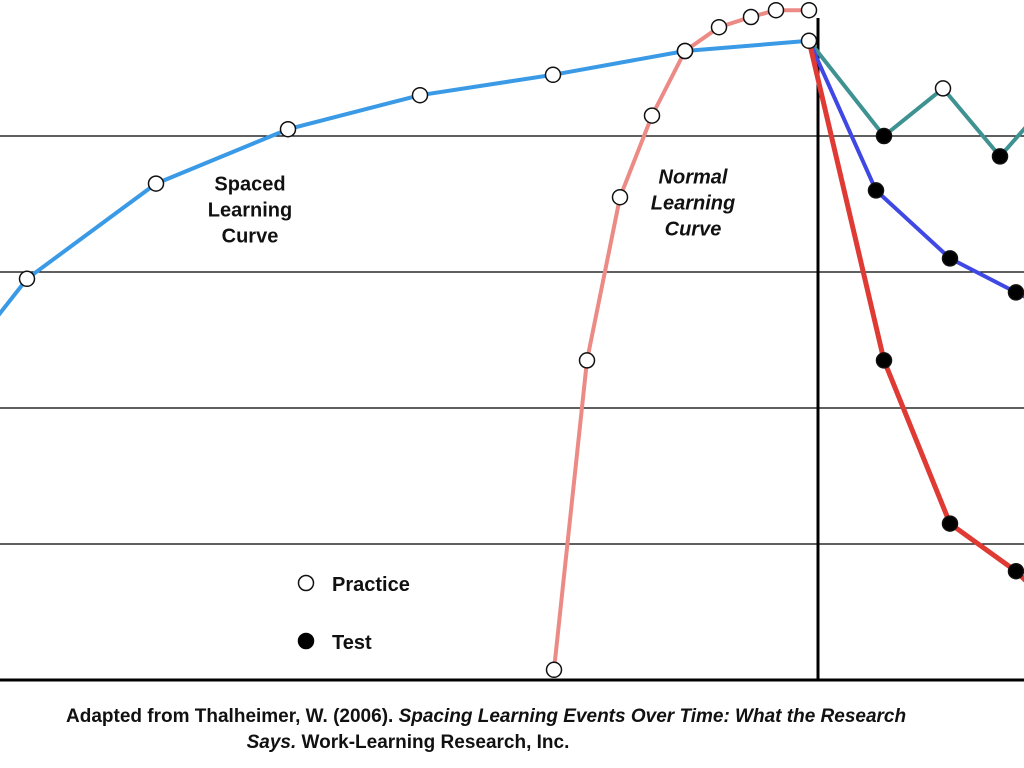 The width and height of the screenshot is (1024, 768). I want to click on legend-practice-label: Practice, so click(371, 585).